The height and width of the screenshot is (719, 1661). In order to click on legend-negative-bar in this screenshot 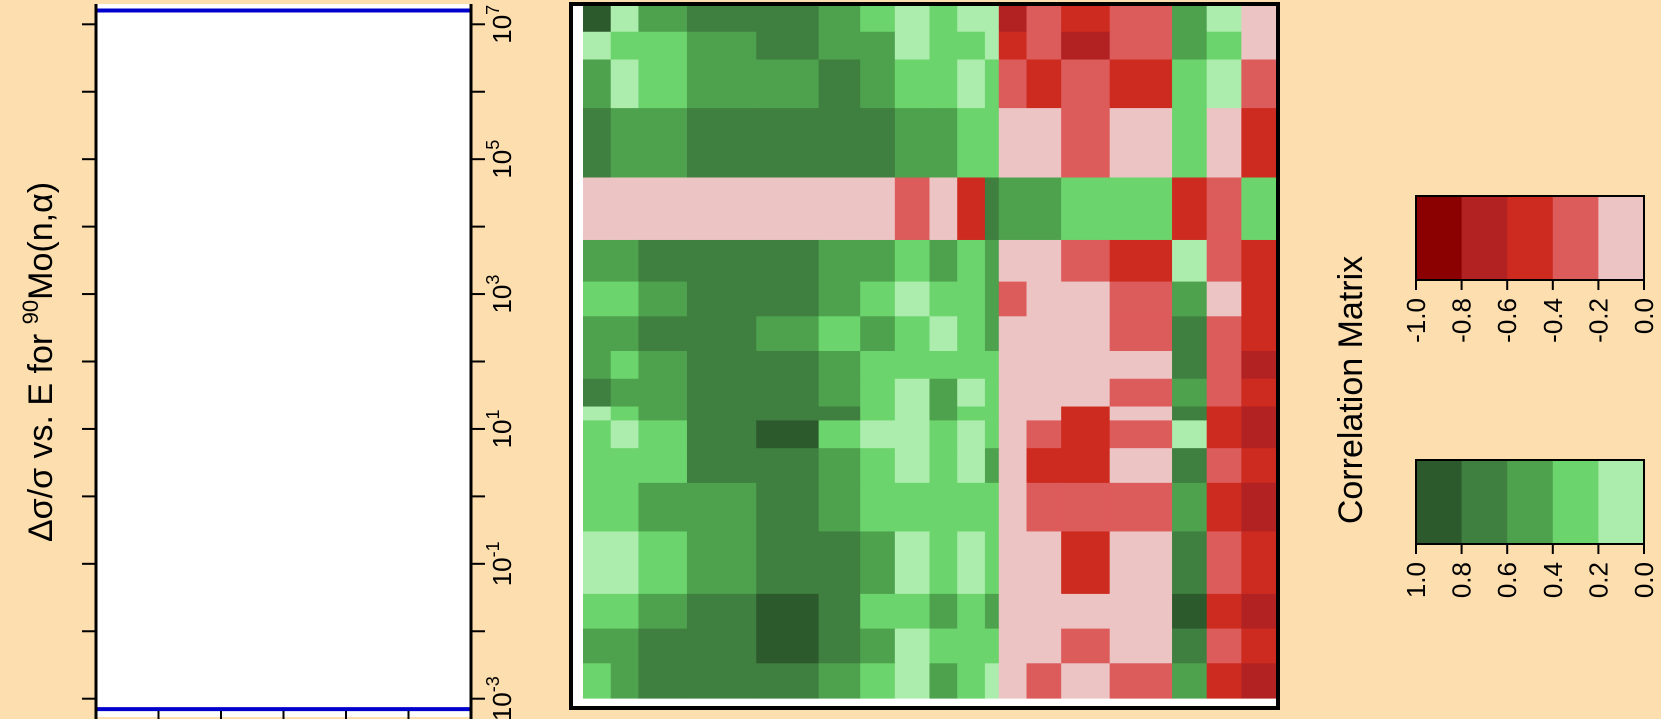, I will do `click(1530, 242)`.